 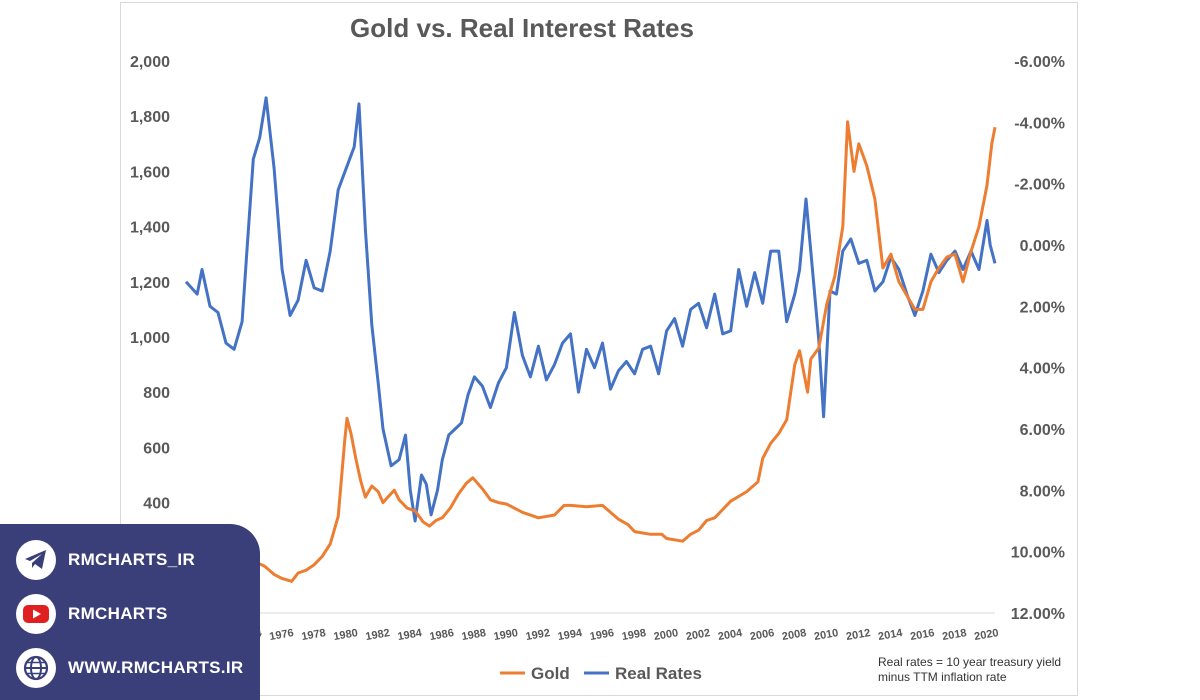 I want to click on x-tick-label: 2000, so click(x=666, y=635).